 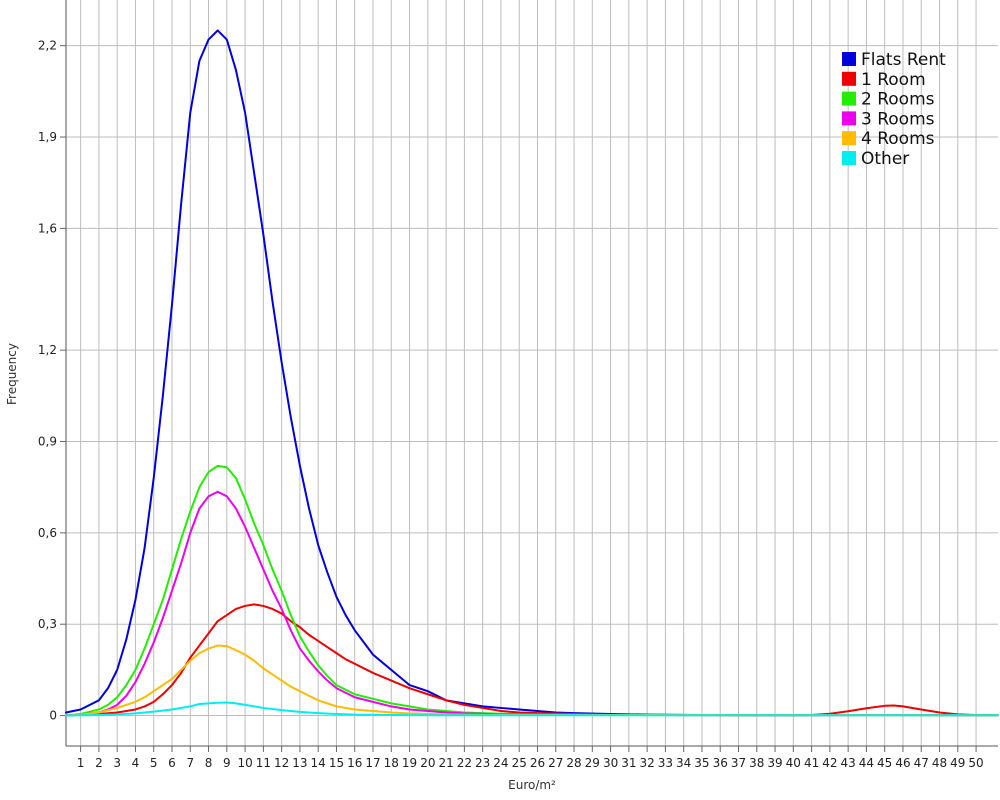 What do you see at coordinates (898, 119) in the screenshot?
I see `legend-entry-label: 3 Rooms` at bounding box center [898, 119].